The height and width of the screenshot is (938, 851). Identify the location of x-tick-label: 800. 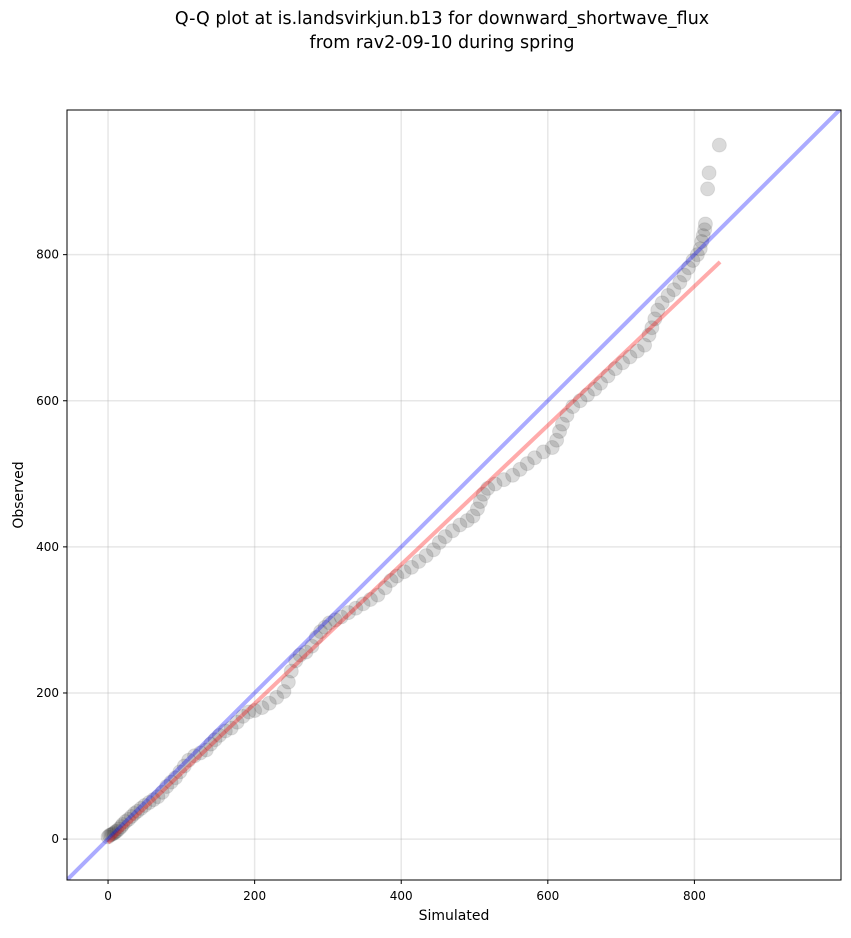
(694, 896).